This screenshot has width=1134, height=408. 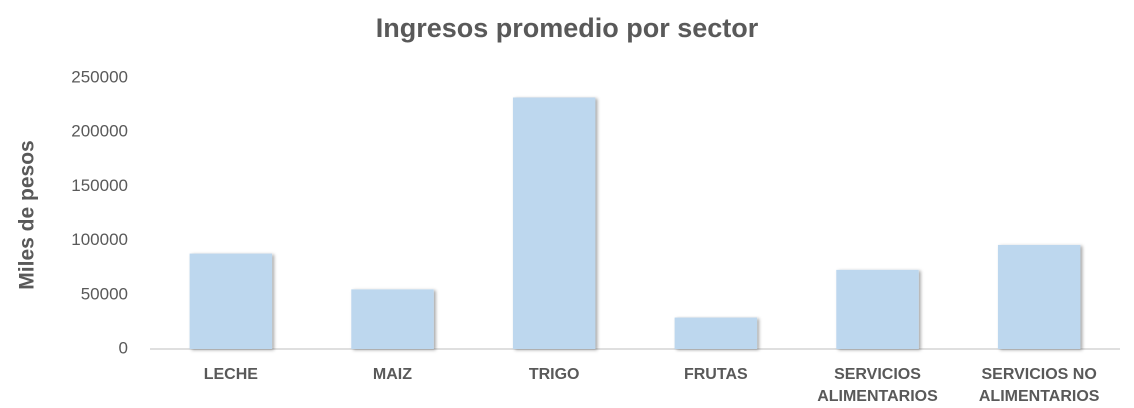 What do you see at coordinates (567, 28) in the screenshot?
I see `chart-title: Ingresos promedio por sector` at bounding box center [567, 28].